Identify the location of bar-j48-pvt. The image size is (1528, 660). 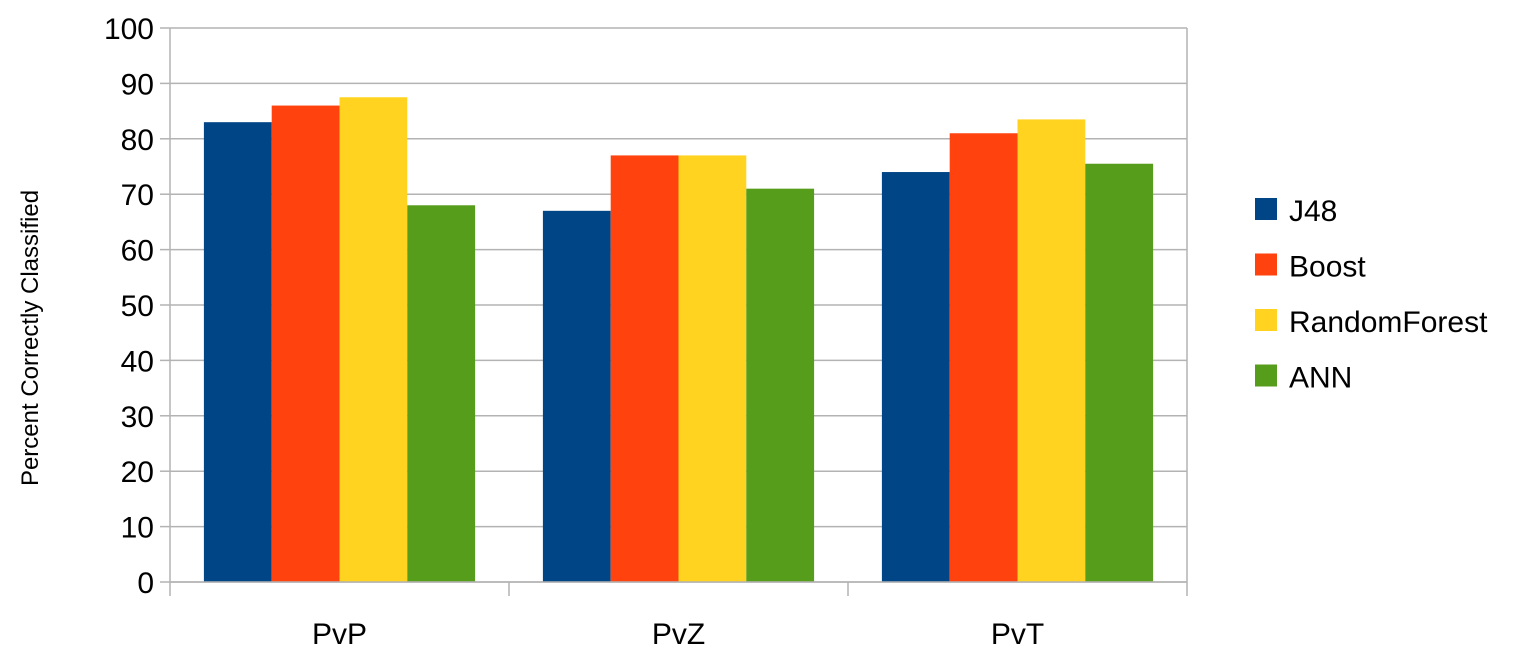
(915, 377).